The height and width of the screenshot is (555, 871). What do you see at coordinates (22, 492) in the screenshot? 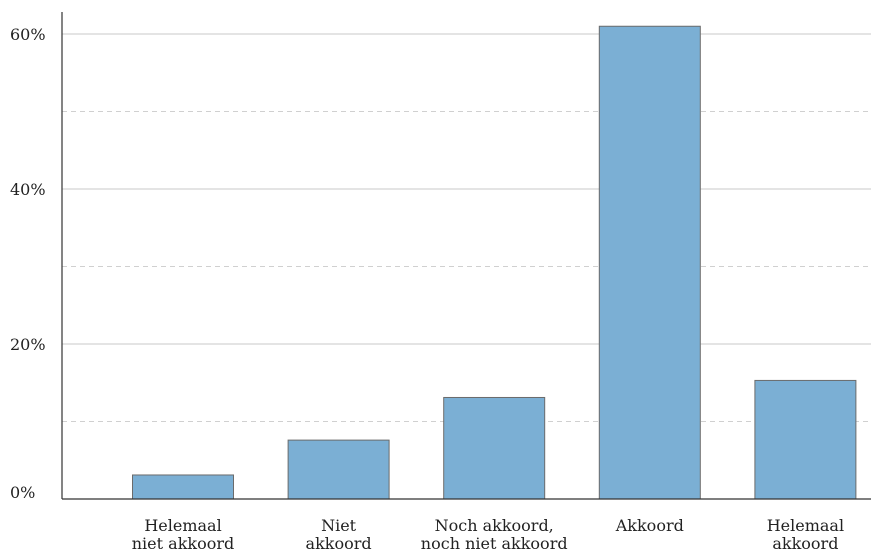
I see `y-tick-label-0: 0%` at bounding box center [22, 492].